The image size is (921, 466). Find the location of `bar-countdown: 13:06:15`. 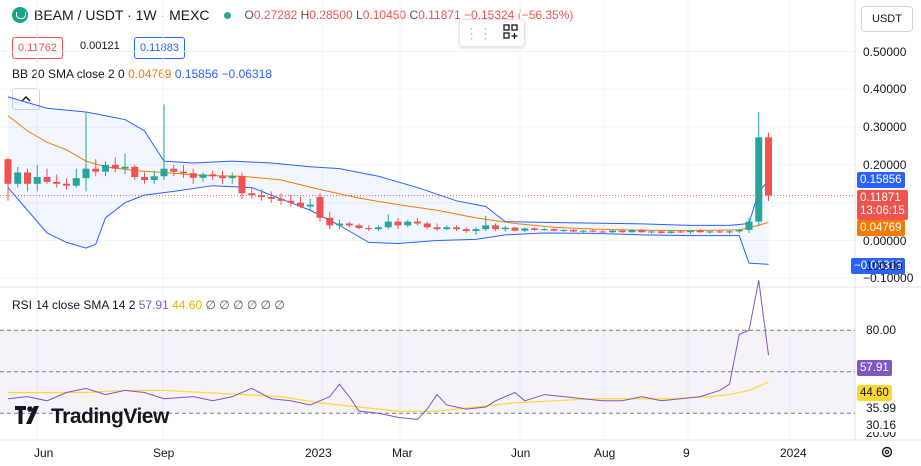

bar-countdown: 13:06:15 is located at coordinates (882, 211).